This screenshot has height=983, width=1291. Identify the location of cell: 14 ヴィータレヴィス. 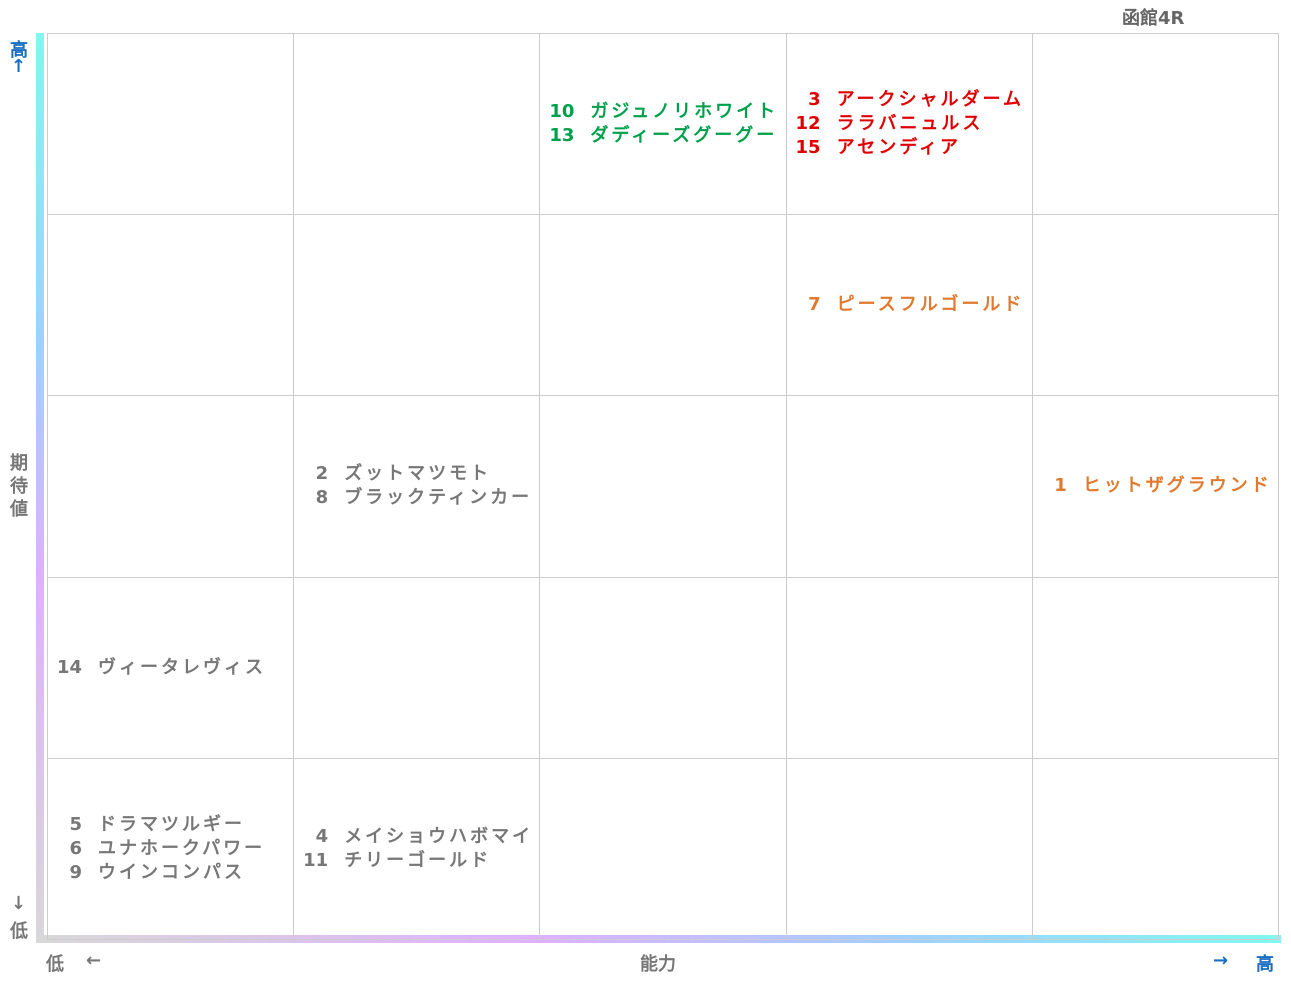
(170, 668).